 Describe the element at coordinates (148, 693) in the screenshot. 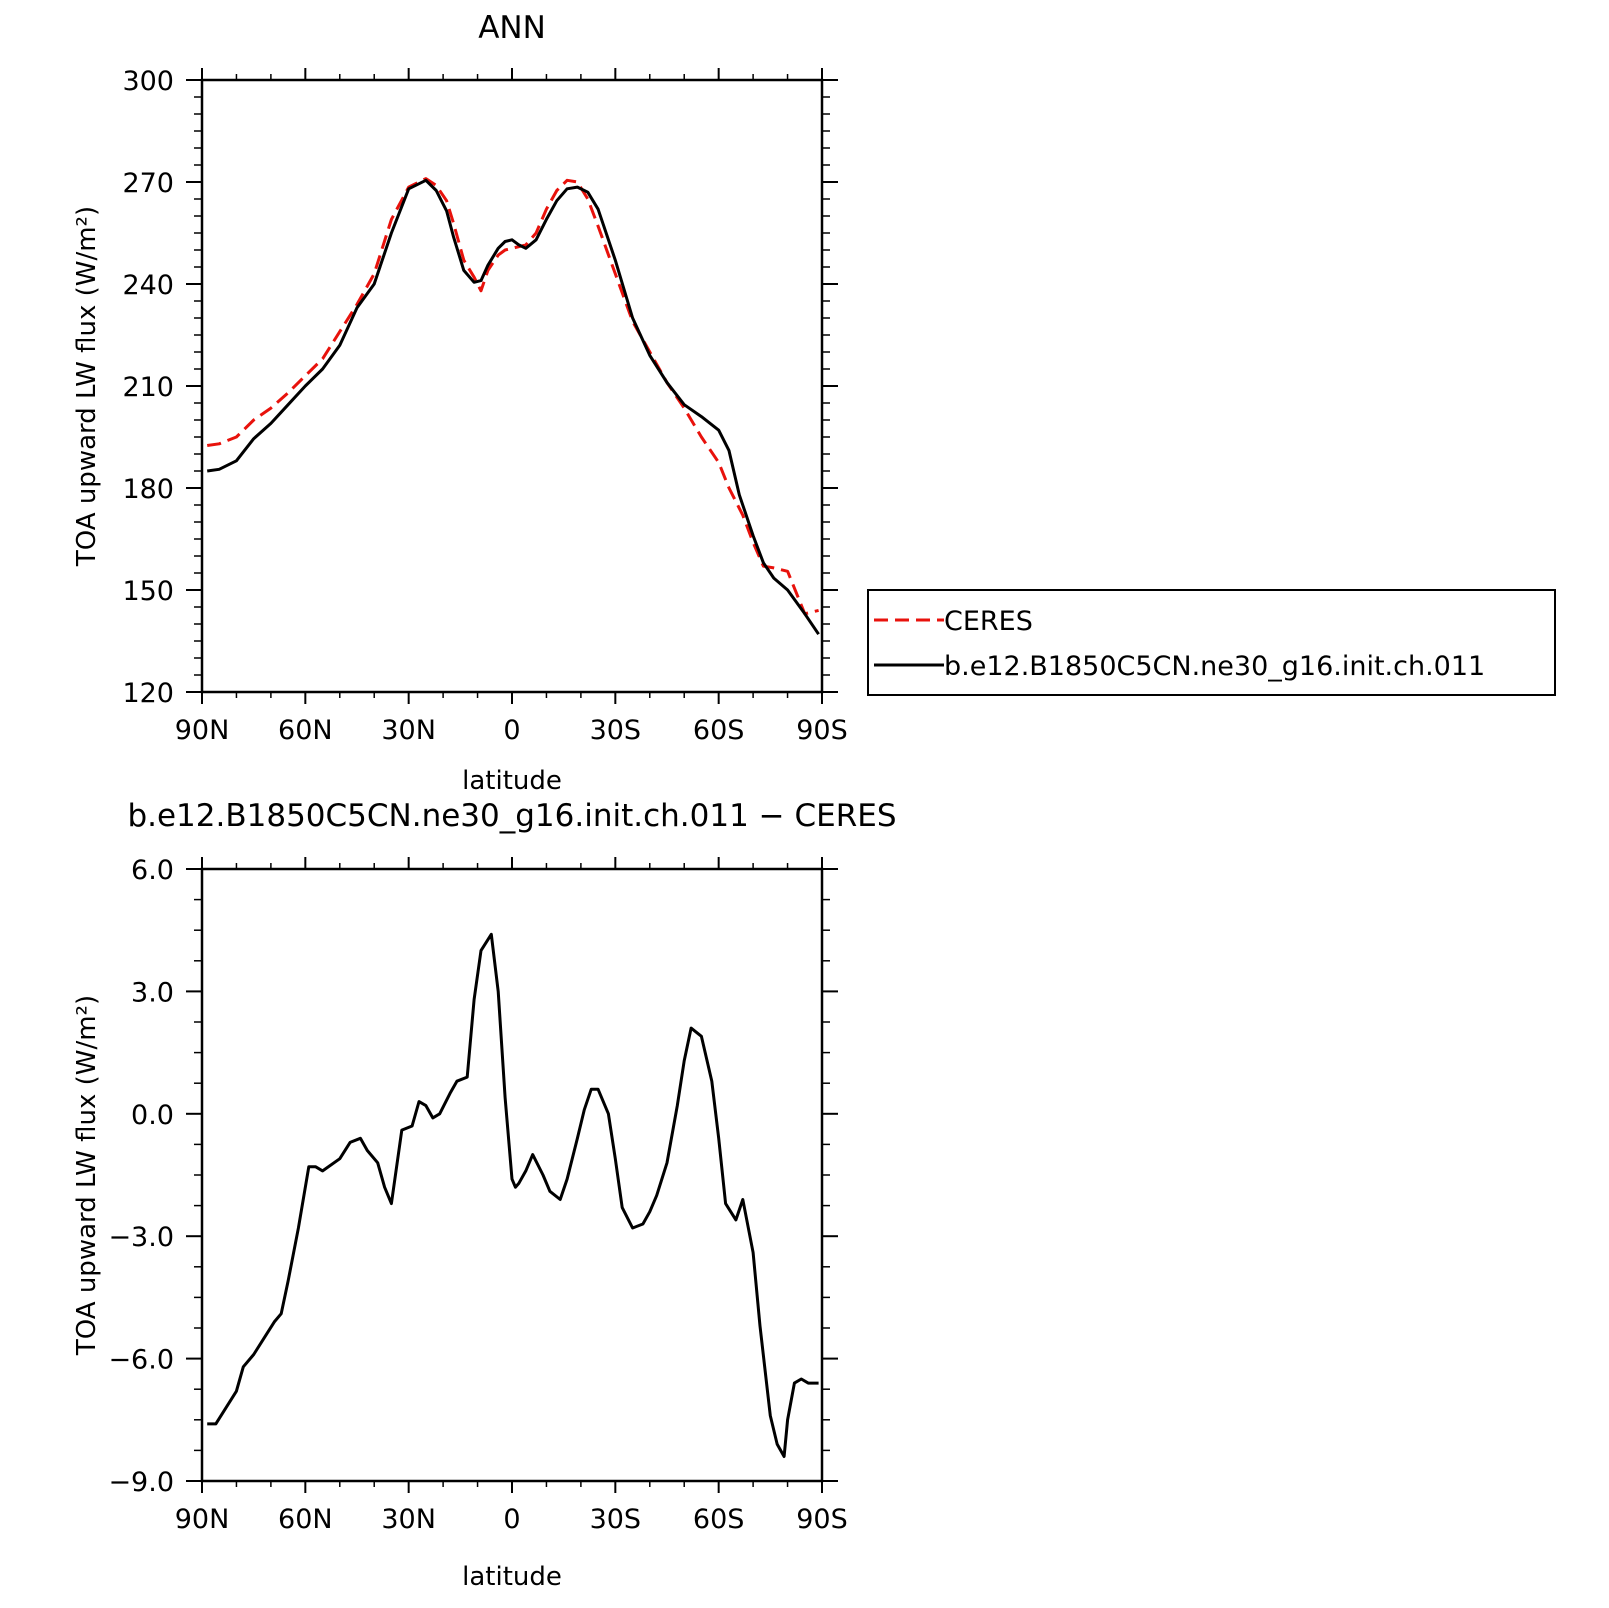

I see `y-tick-label: 120` at that location.